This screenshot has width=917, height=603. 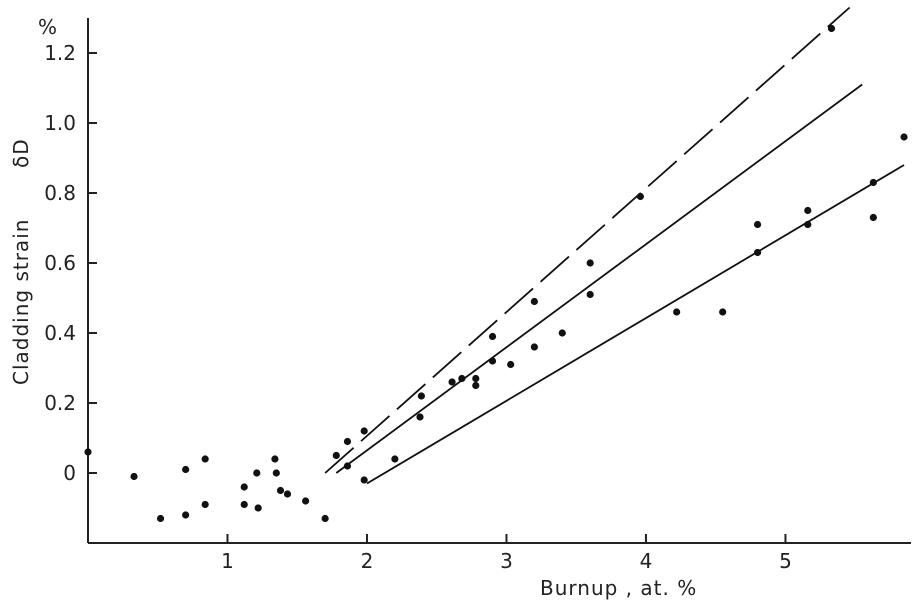 What do you see at coordinates (48, 27) in the screenshot?
I see `y-unit-label: %` at bounding box center [48, 27].